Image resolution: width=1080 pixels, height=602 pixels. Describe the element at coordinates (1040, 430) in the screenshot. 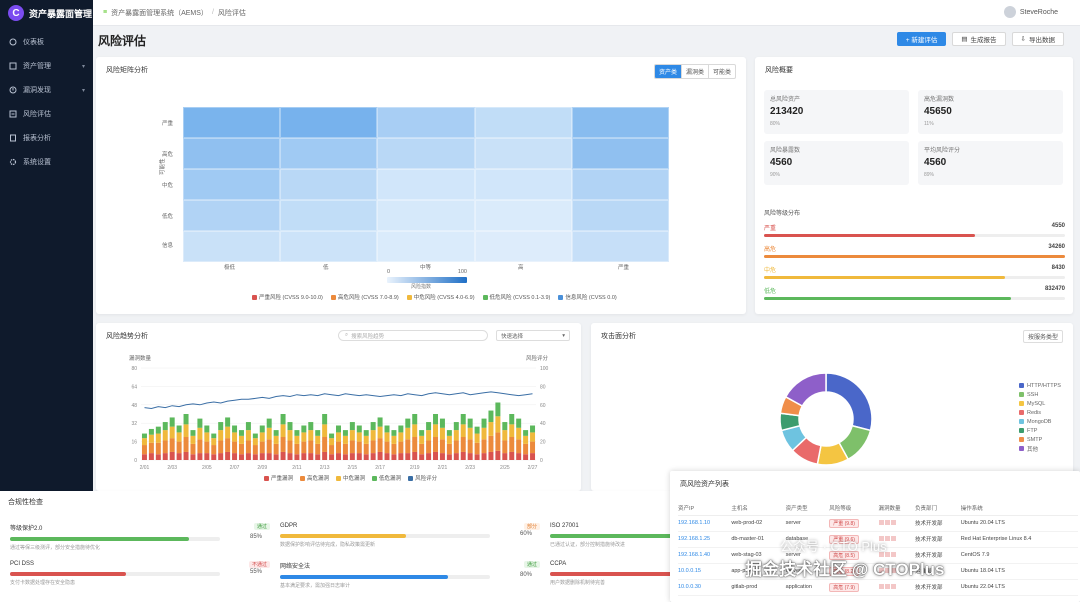

I see `legend-item: FTP` at that location.